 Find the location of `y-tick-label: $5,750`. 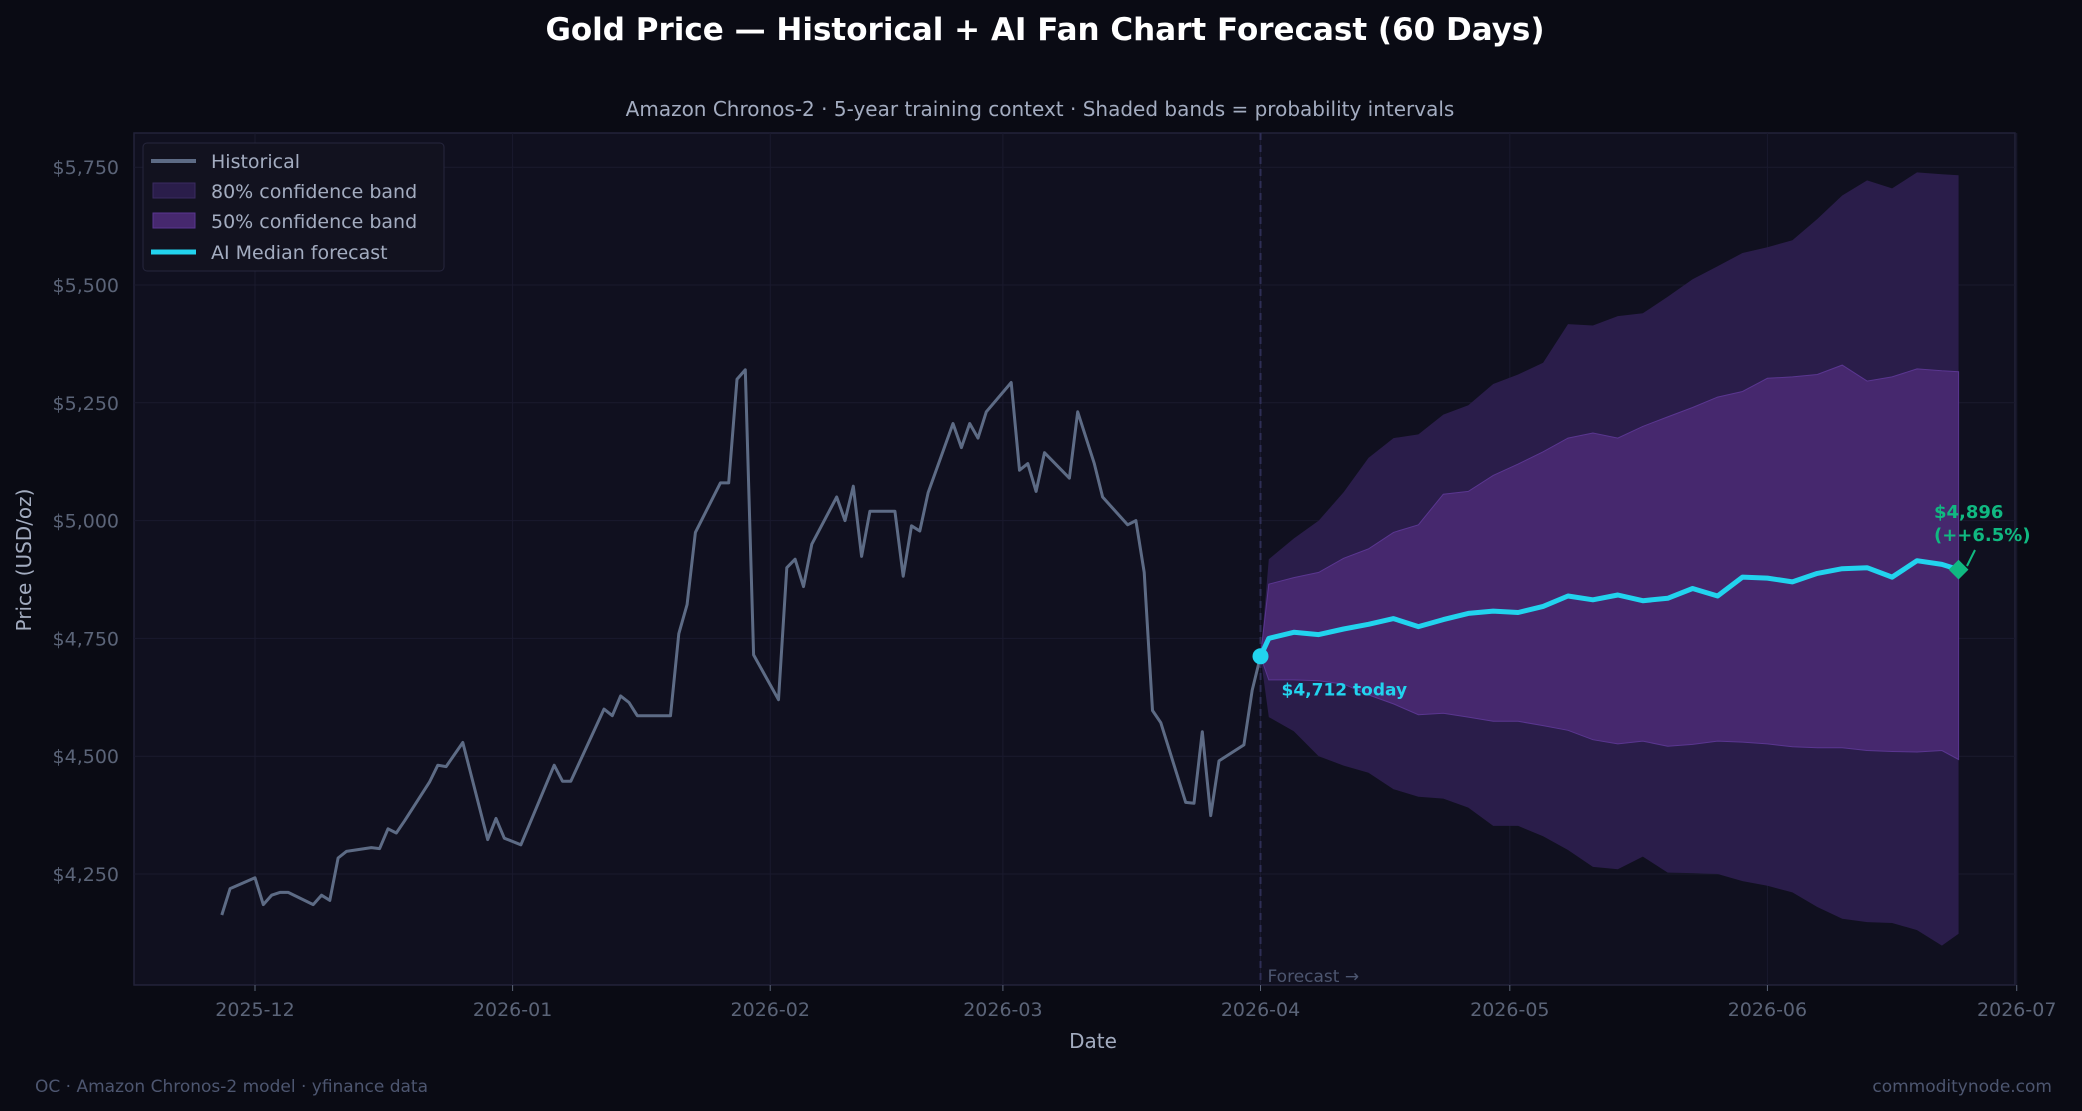

y-tick-label: $5,750 is located at coordinates (86, 168).